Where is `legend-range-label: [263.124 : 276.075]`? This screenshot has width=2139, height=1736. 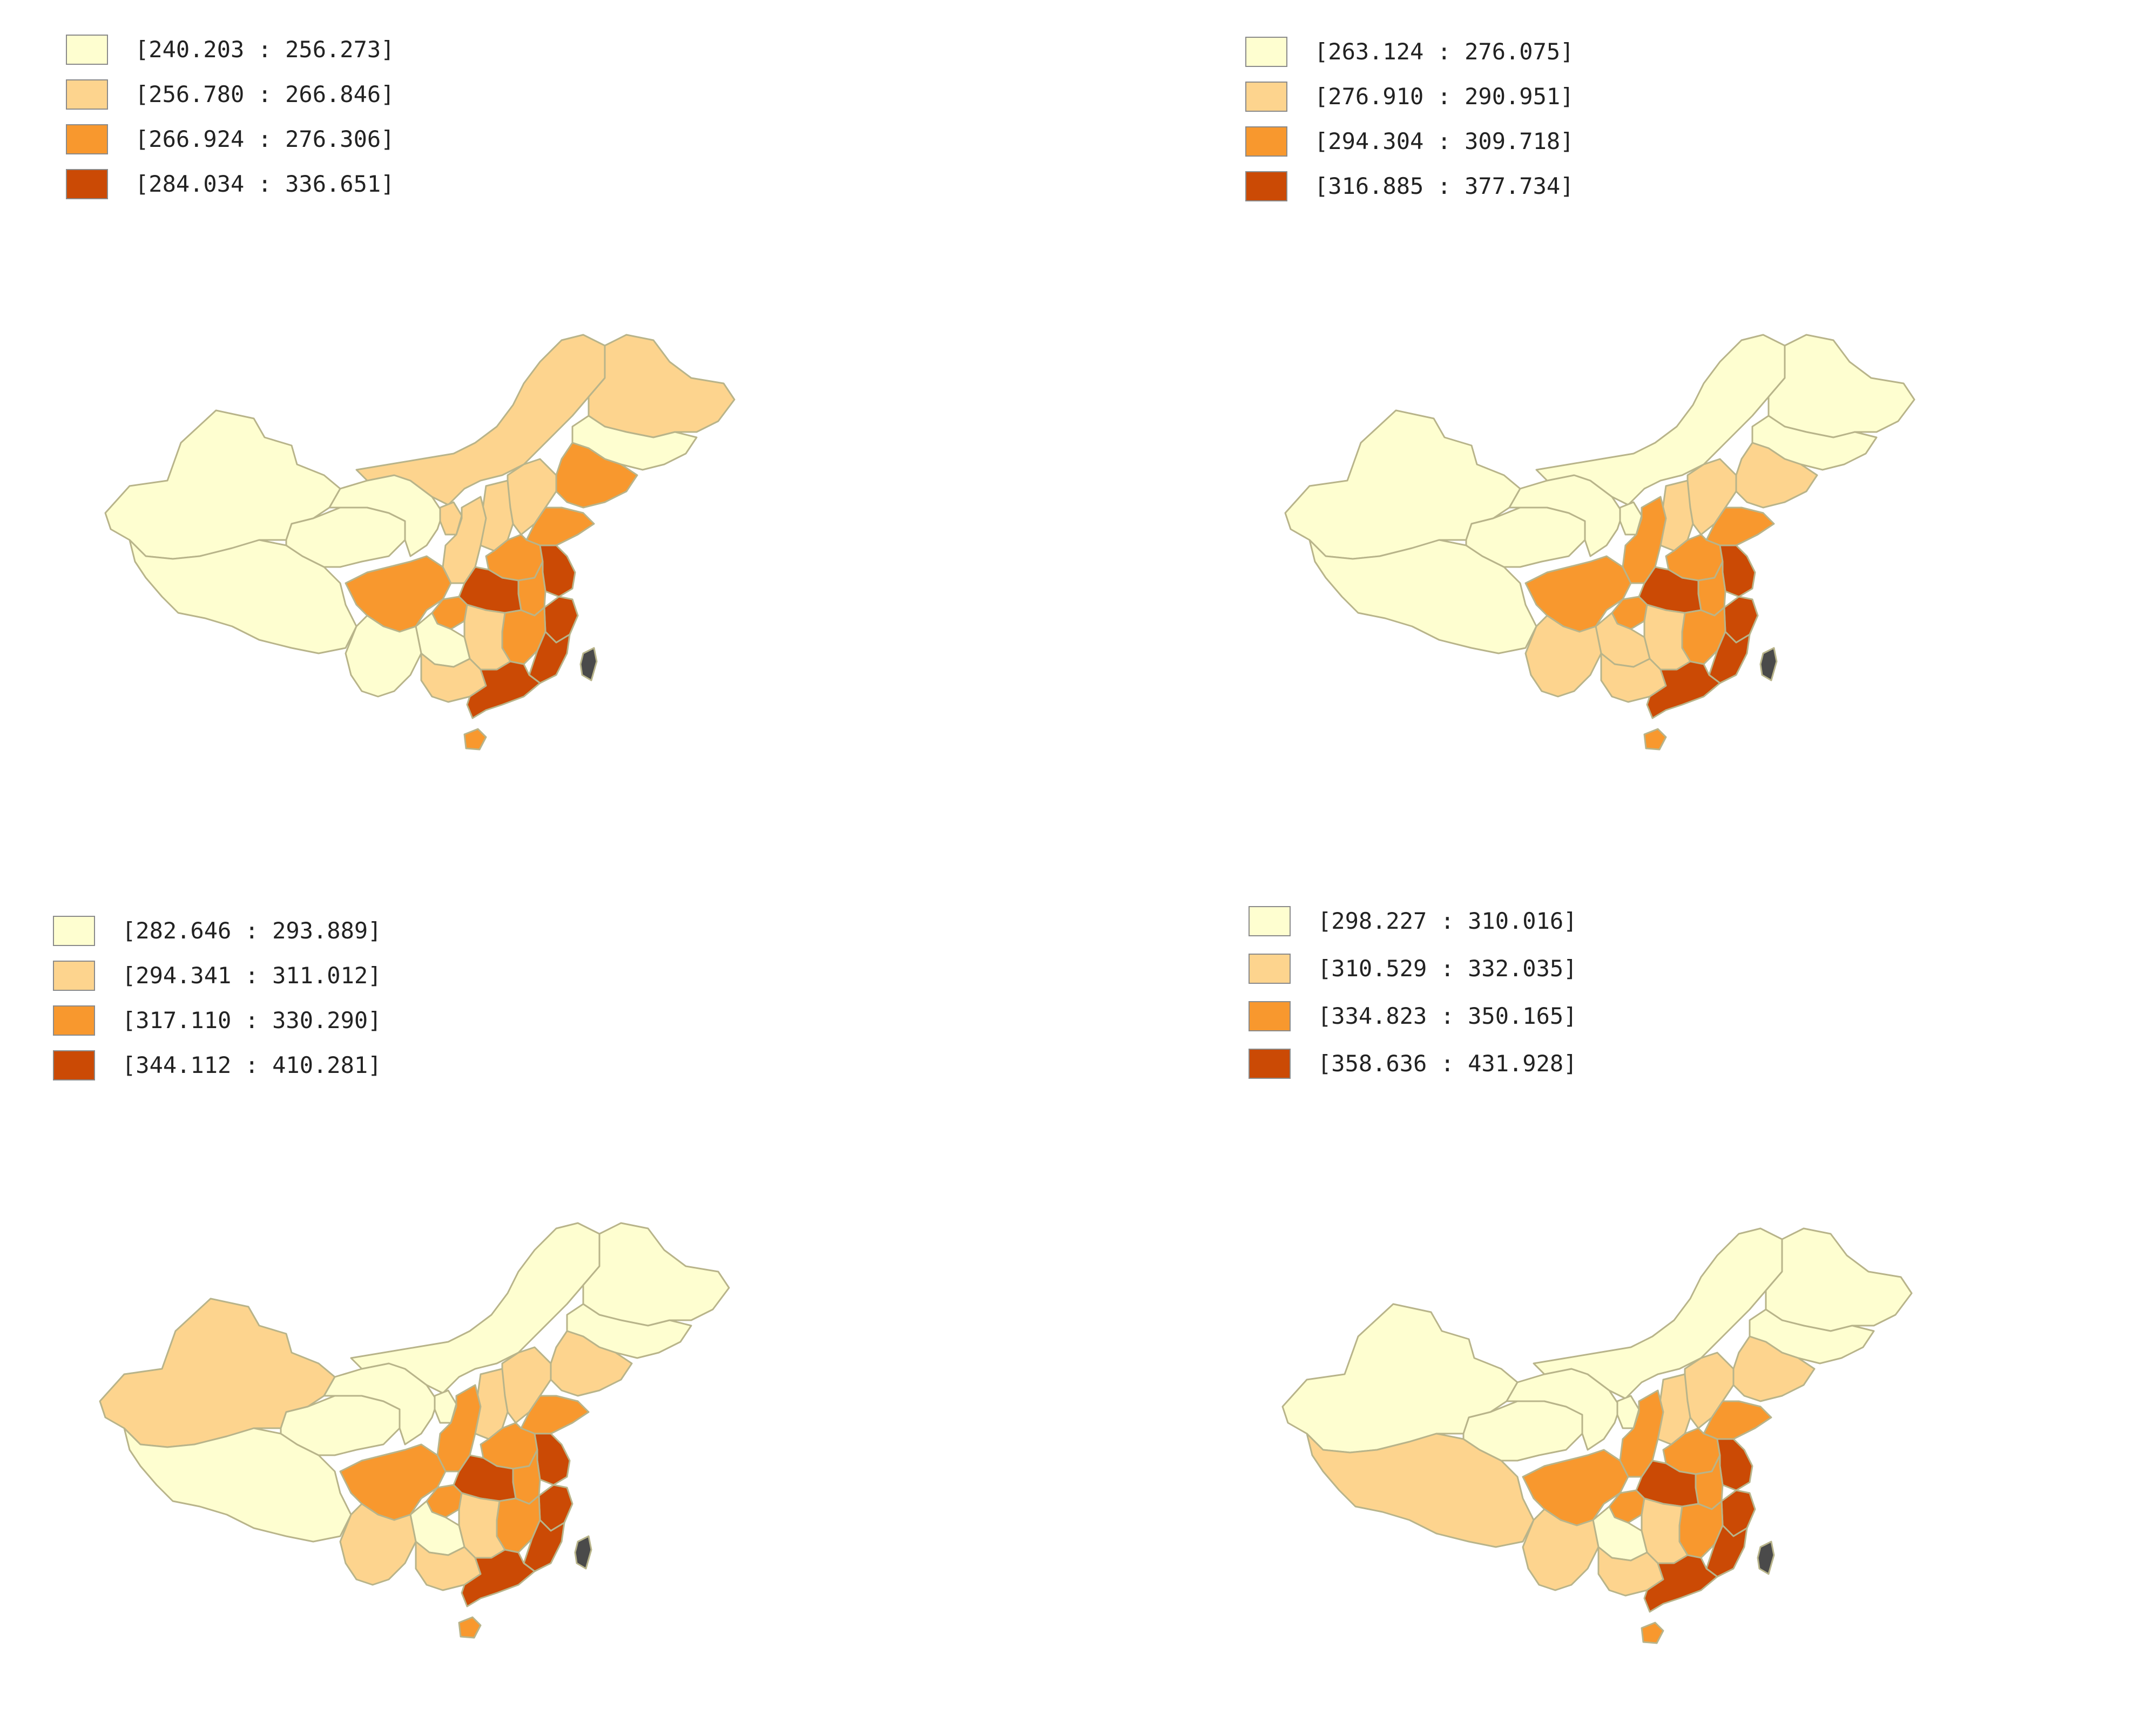 legend-range-label: [263.124 : 276.075] is located at coordinates (1444, 51).